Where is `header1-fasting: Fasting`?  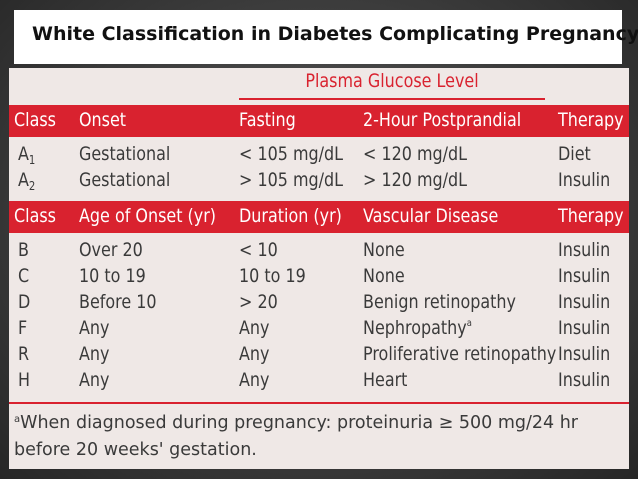
header1-fasting: Fasting is located at coordinates (267, 120).